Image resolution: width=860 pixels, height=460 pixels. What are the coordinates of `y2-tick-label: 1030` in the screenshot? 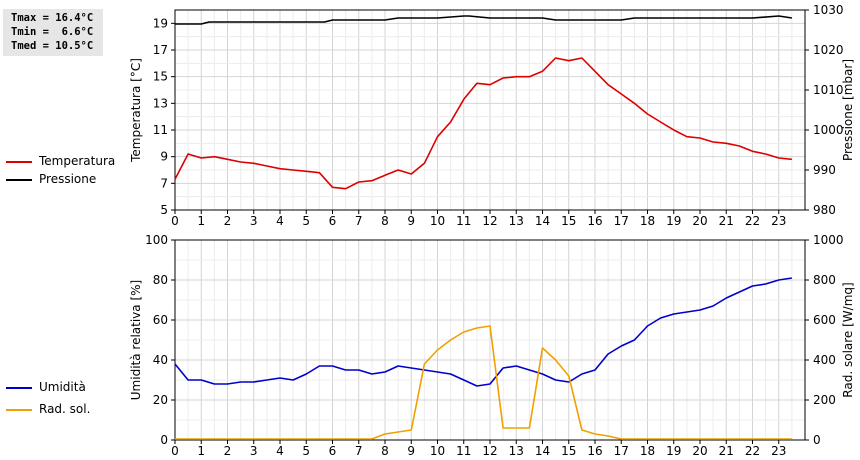 It's located at (828, 10).